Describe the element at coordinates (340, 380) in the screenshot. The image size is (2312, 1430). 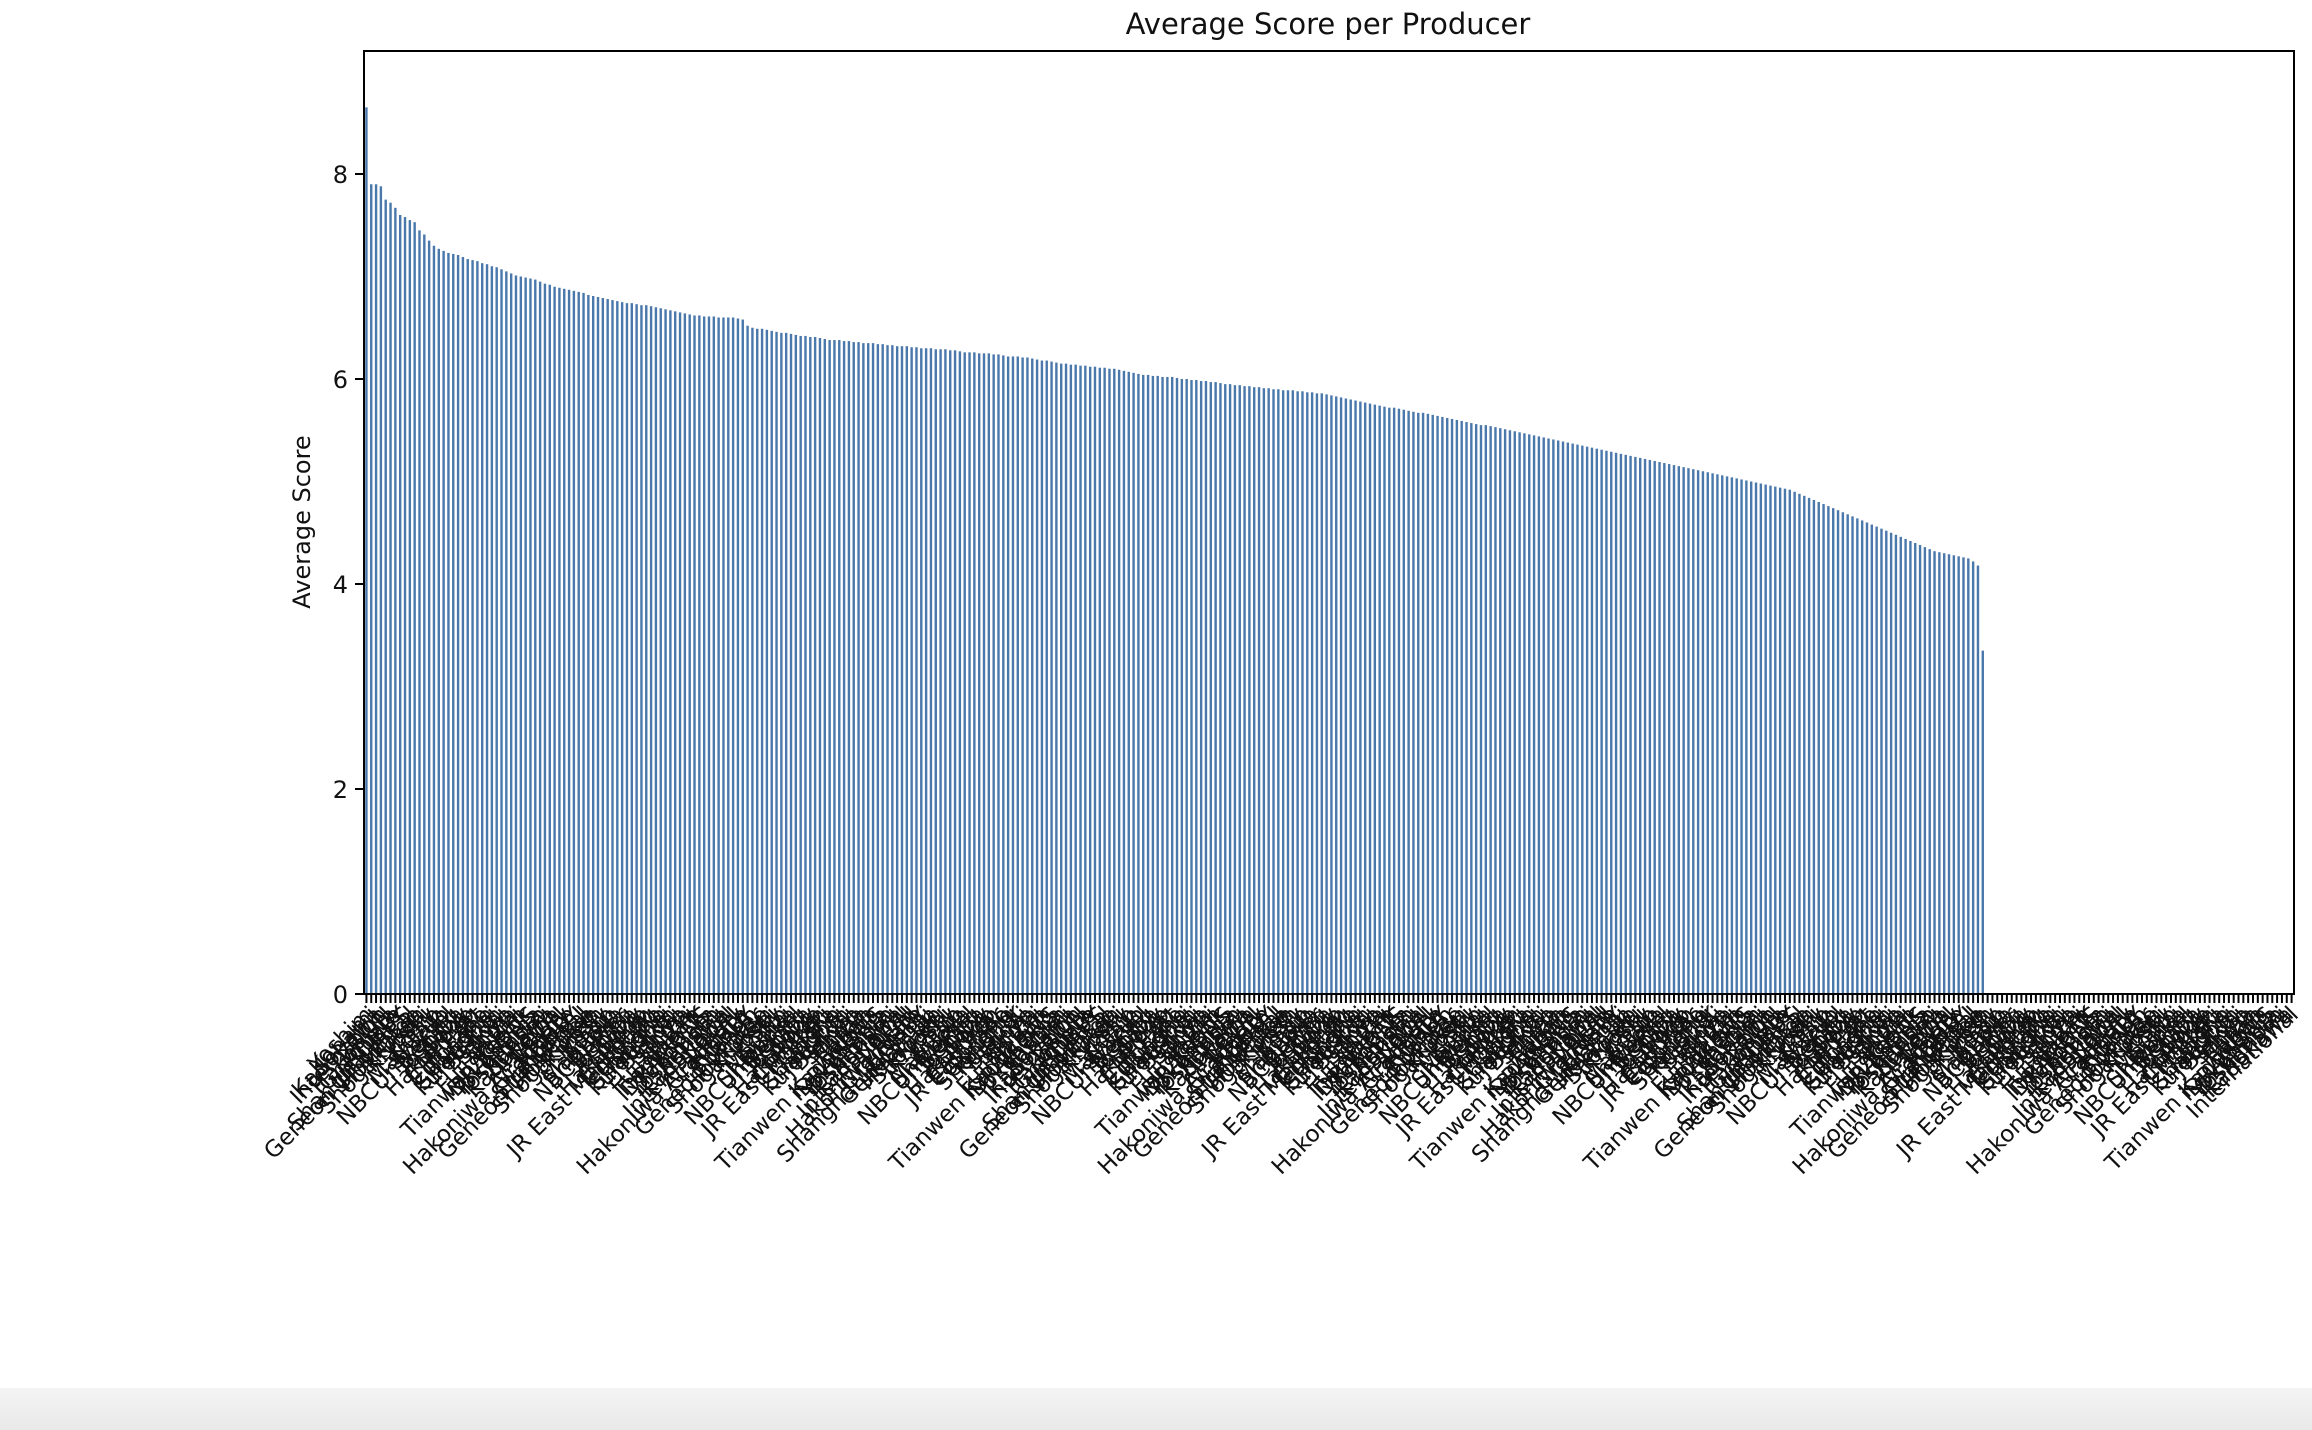
I see `y-tick-label: 6` at that location.